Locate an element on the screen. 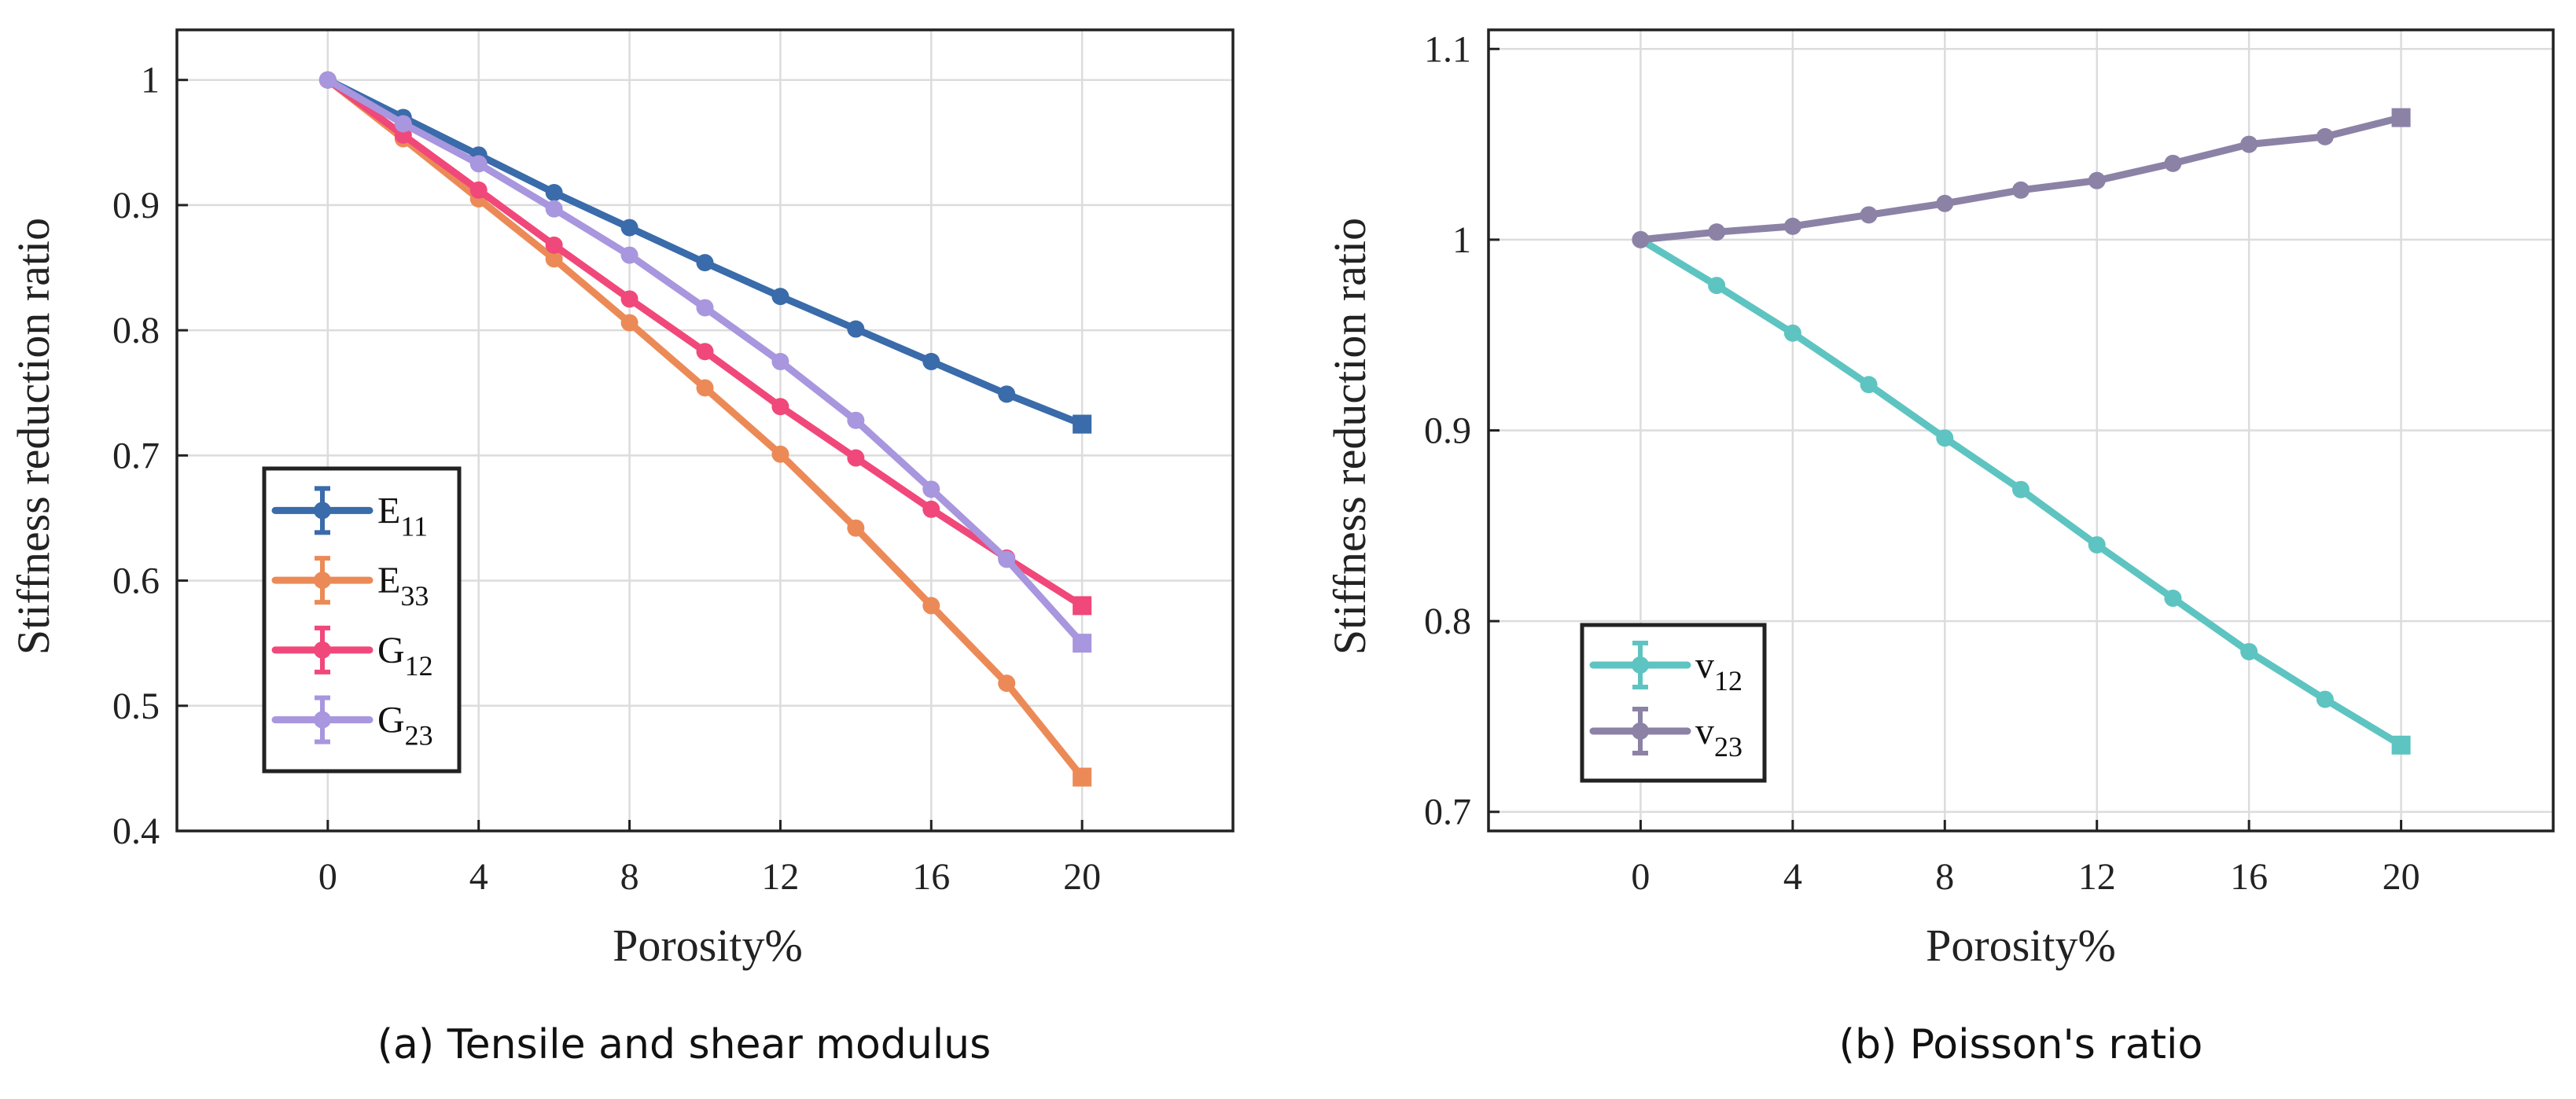 This screenshot has width=2576, height=1099. caption-b: (b) Poisson's ratio is located at coordinates (2021, 1044).